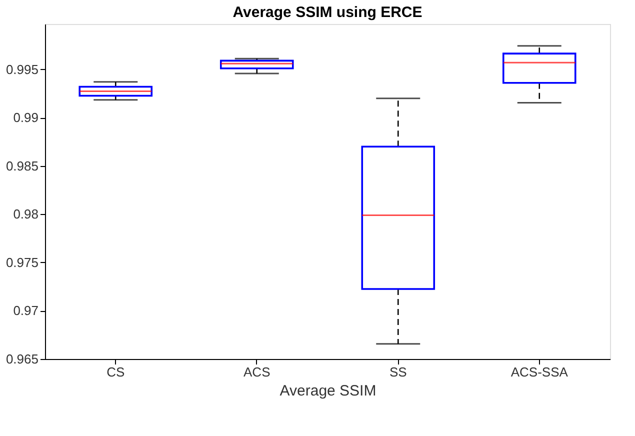 This screenshot has height=436, width=635. Describe the element at coordinates (327, 12) in the screenshot. I see `chart-title: Average SSIM using ERCE` at that location.